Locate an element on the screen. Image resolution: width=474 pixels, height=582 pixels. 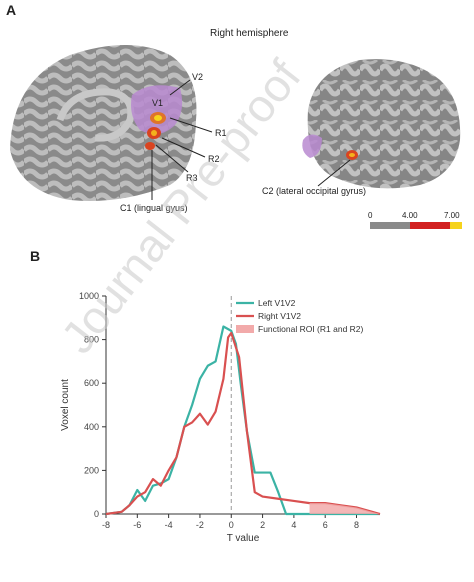
legend-label: Functional ROI (R1 and R2) is located at coordinates (311, 329).